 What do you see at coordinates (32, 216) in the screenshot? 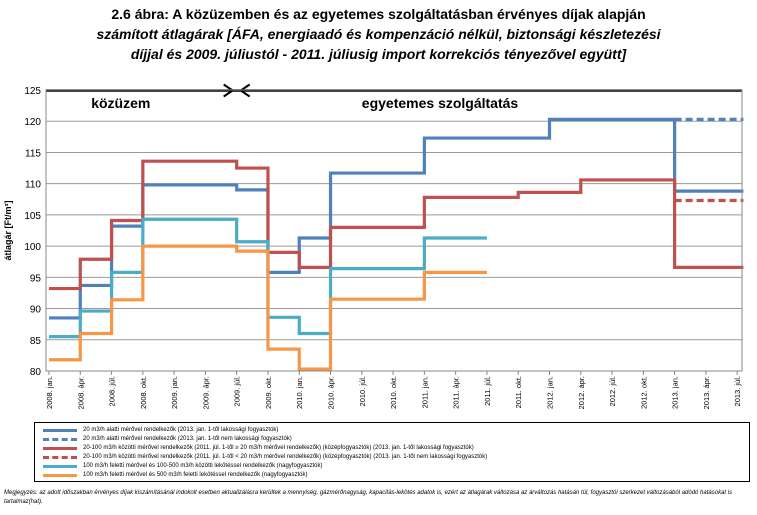
I see `y-tick-label: 105` at bounding box center [32, 216].